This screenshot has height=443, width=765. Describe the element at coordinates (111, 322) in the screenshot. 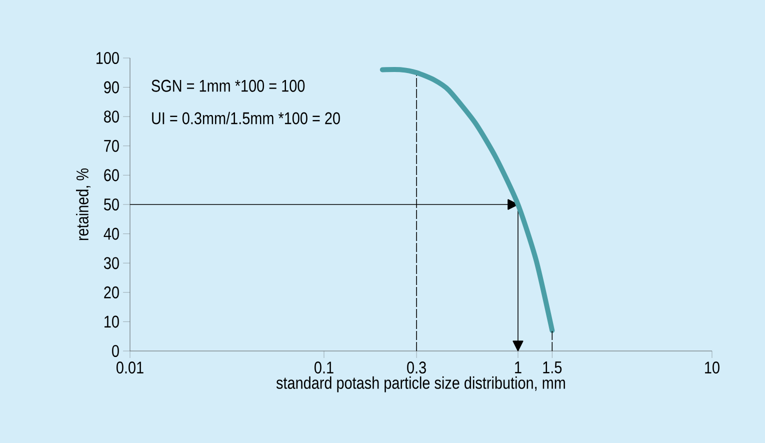

I see `y-tick-label: 10` at that location.